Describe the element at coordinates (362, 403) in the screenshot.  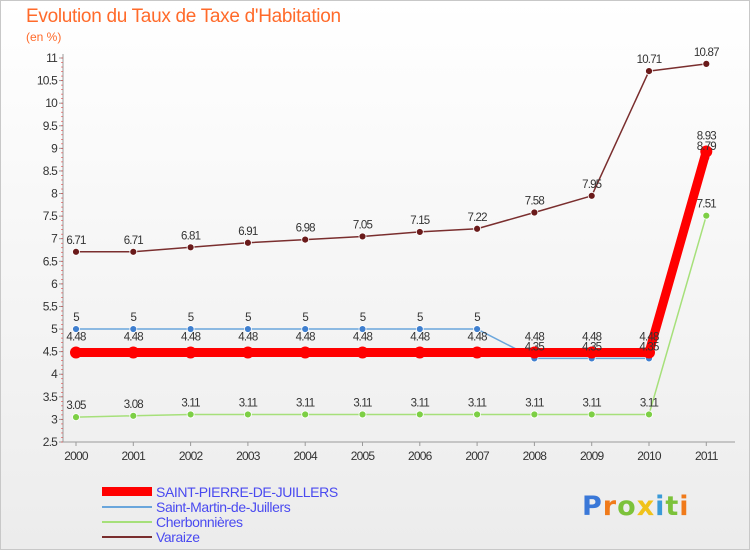
I see `series-2-label-5: 3.11` at that location.